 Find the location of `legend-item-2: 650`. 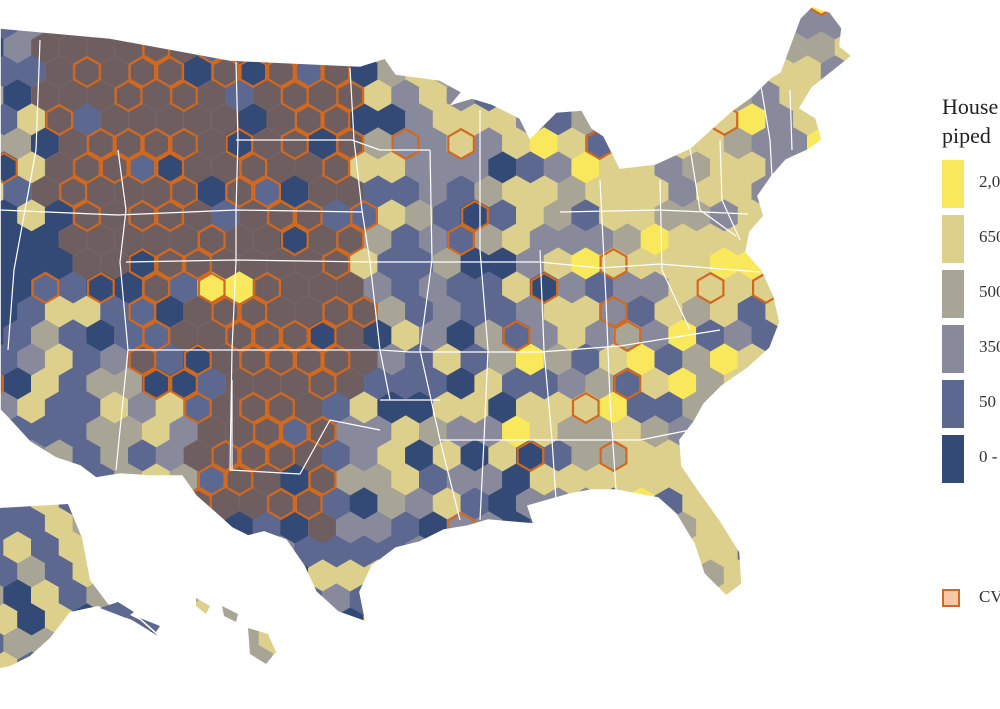

legend-item-2: 650 is located at coordinates (971, 239).